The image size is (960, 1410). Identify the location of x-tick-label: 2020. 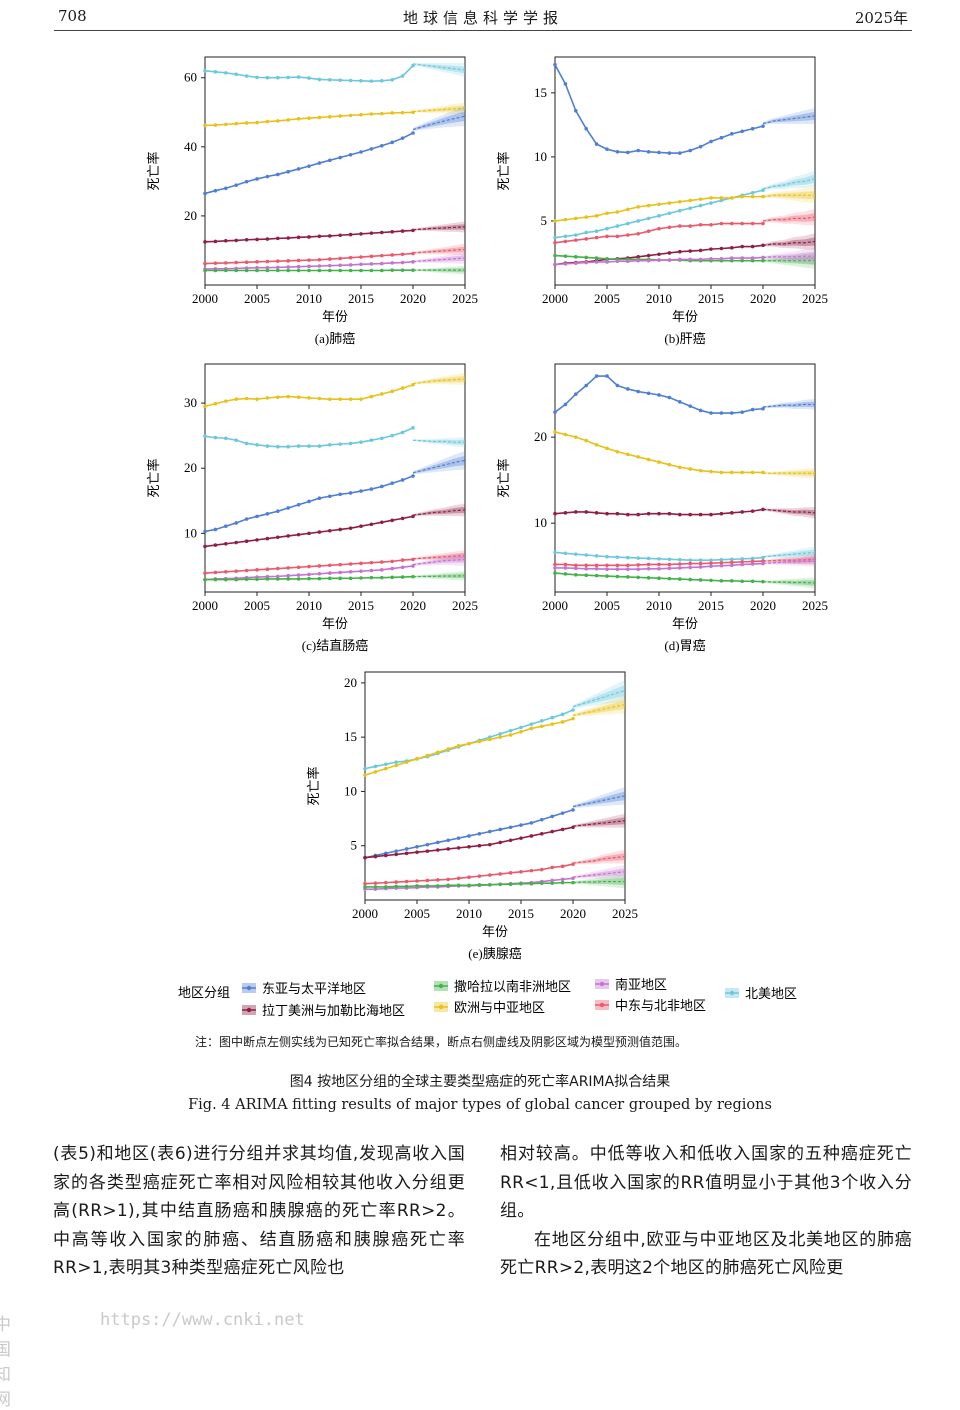
(413, 605).